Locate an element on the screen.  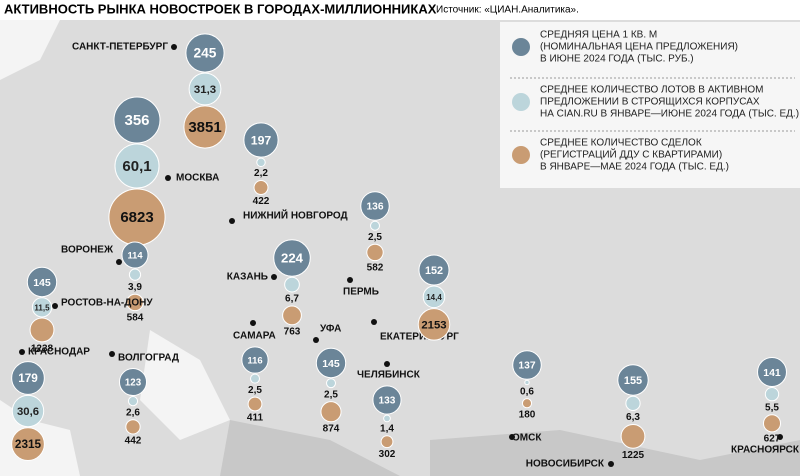
deals-label: 302 is located at coordinates (387, 454).